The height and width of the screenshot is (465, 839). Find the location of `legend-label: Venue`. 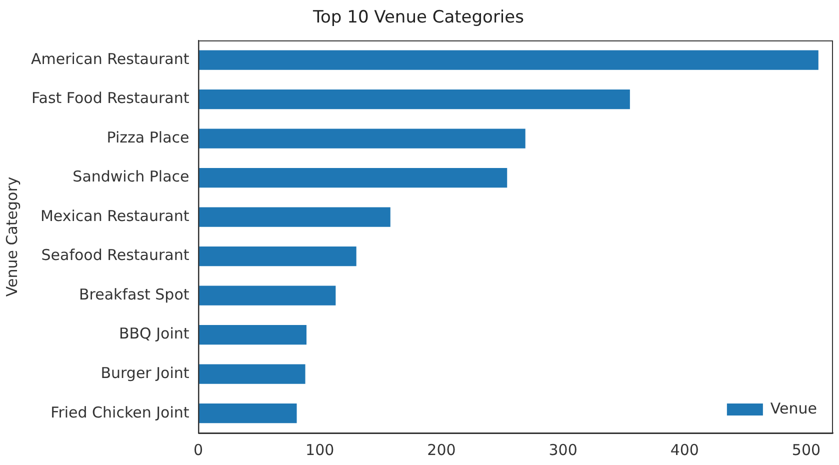

legend-label: Venue is located at coordinates (794, 408).